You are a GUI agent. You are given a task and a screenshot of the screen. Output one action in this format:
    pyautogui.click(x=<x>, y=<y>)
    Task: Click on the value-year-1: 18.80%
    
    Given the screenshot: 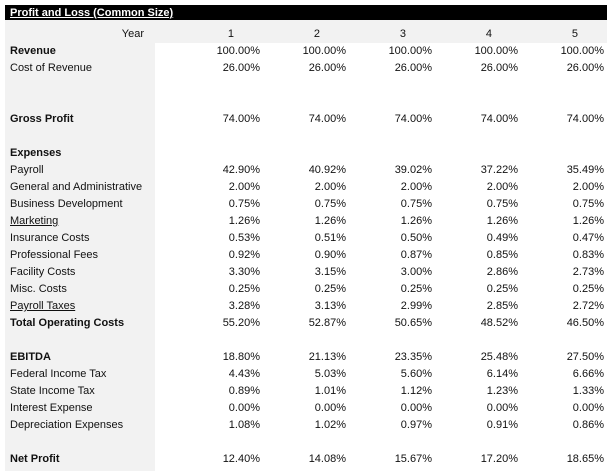 What is the action you would take?
    pyautogui.click(x=241, y=357)
    